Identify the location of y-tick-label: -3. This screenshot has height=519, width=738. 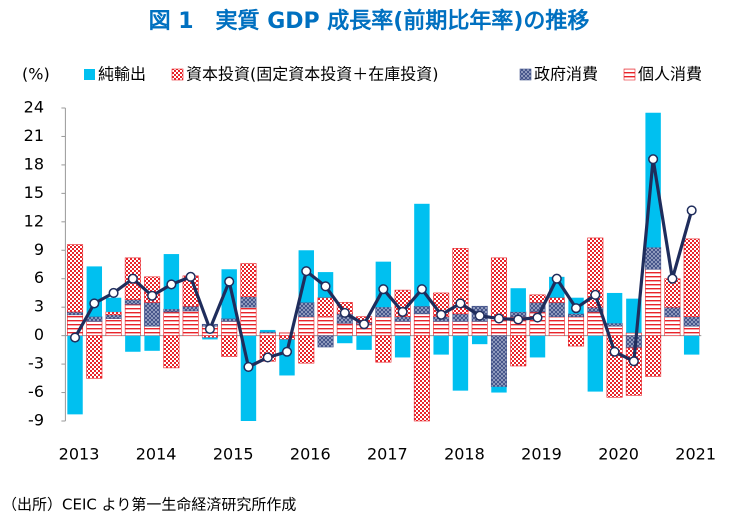
(36, 363).